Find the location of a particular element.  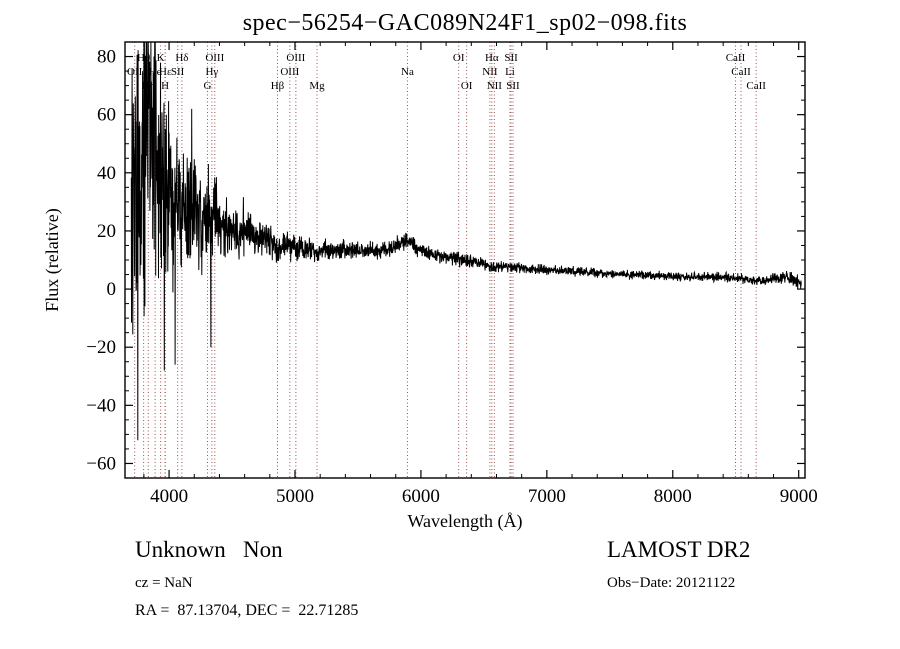

spectral-line-label: He is located at coordinates (155, 72).